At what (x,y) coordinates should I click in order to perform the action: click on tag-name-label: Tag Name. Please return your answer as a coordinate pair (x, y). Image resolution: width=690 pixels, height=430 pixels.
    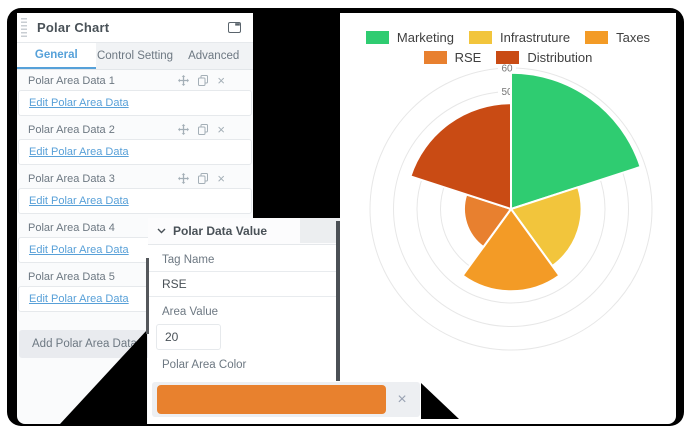
    Looking at the image, I should click on (188, 260).